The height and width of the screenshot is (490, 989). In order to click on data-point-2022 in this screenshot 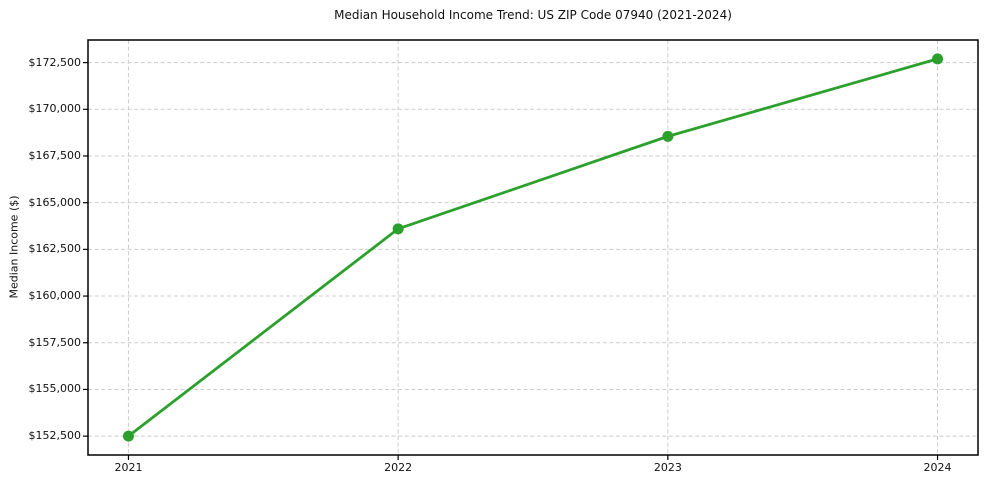, I will do `click(398, 229)`.